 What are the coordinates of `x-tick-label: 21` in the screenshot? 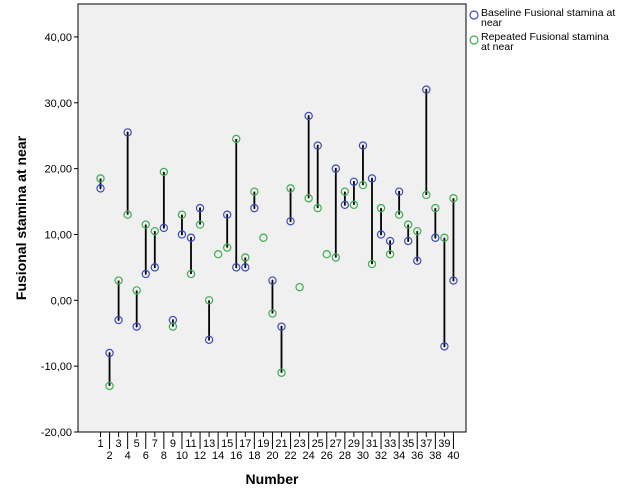 It's located at (281, 444).